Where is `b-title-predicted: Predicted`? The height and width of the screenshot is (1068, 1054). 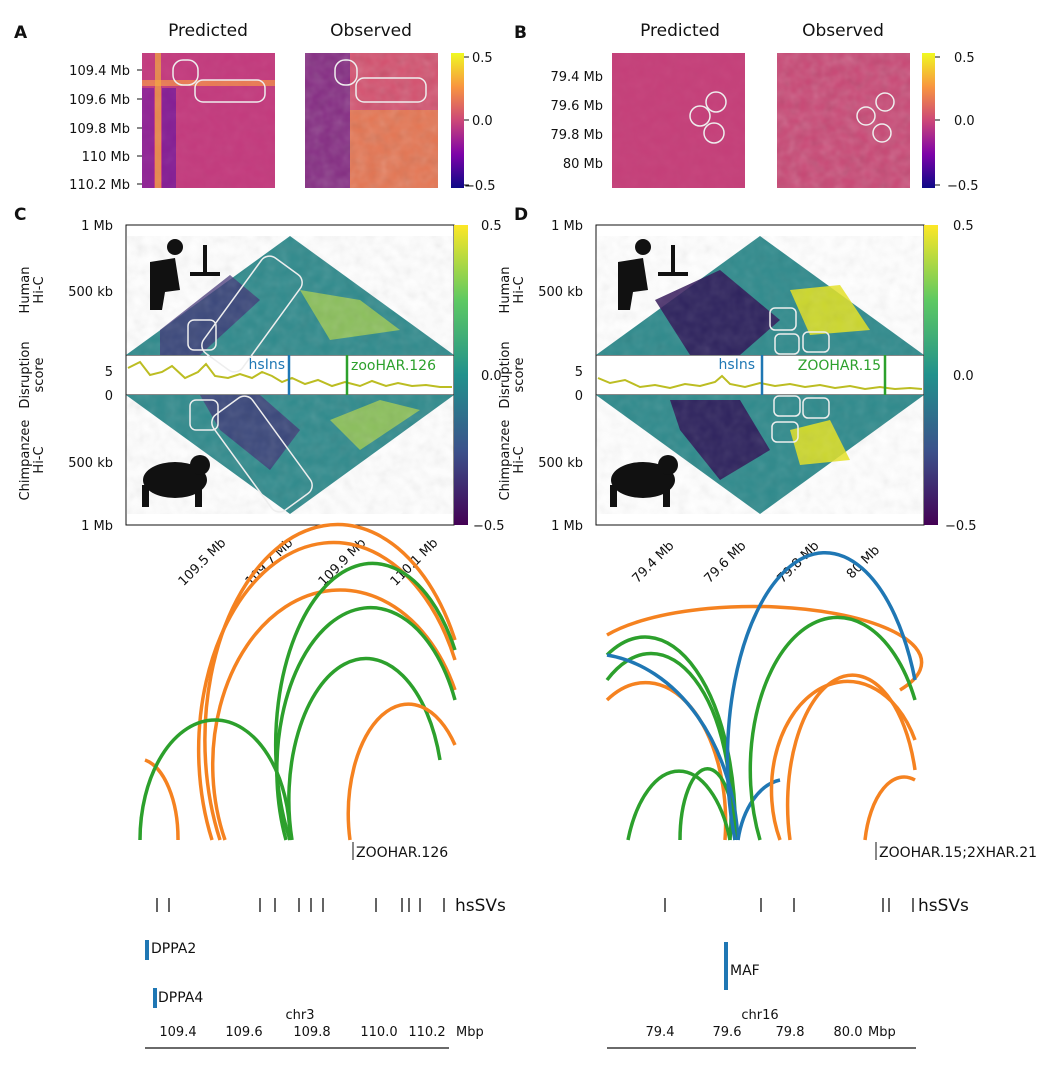
b-title-predicted: Predicted is located at coordinates (680, 31).